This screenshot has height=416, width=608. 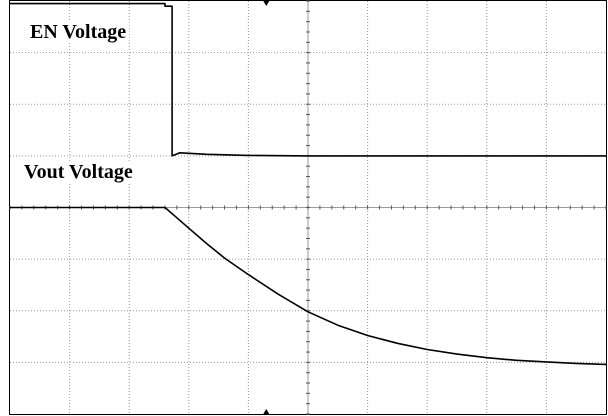 I want to click on trigger-marker-bottom, so click(x=266, y=411).